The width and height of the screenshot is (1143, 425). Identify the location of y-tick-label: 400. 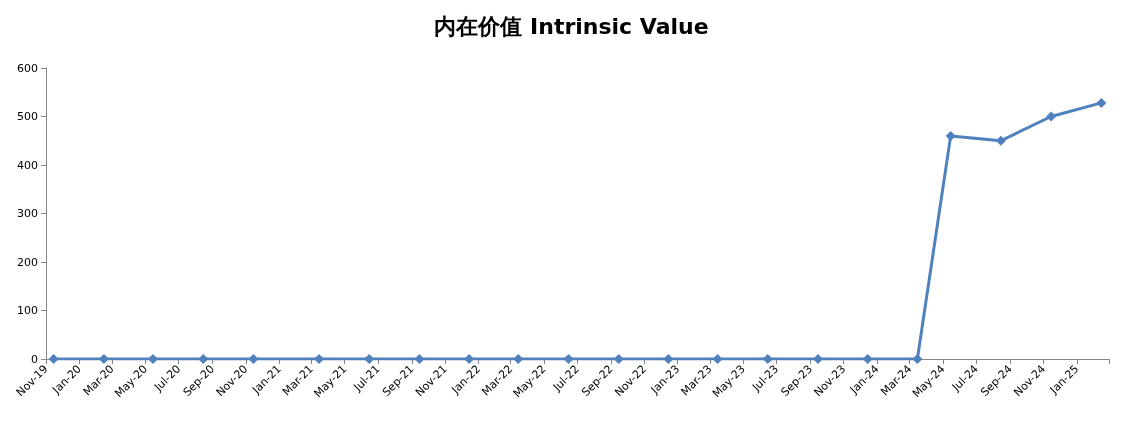
(27, 165).